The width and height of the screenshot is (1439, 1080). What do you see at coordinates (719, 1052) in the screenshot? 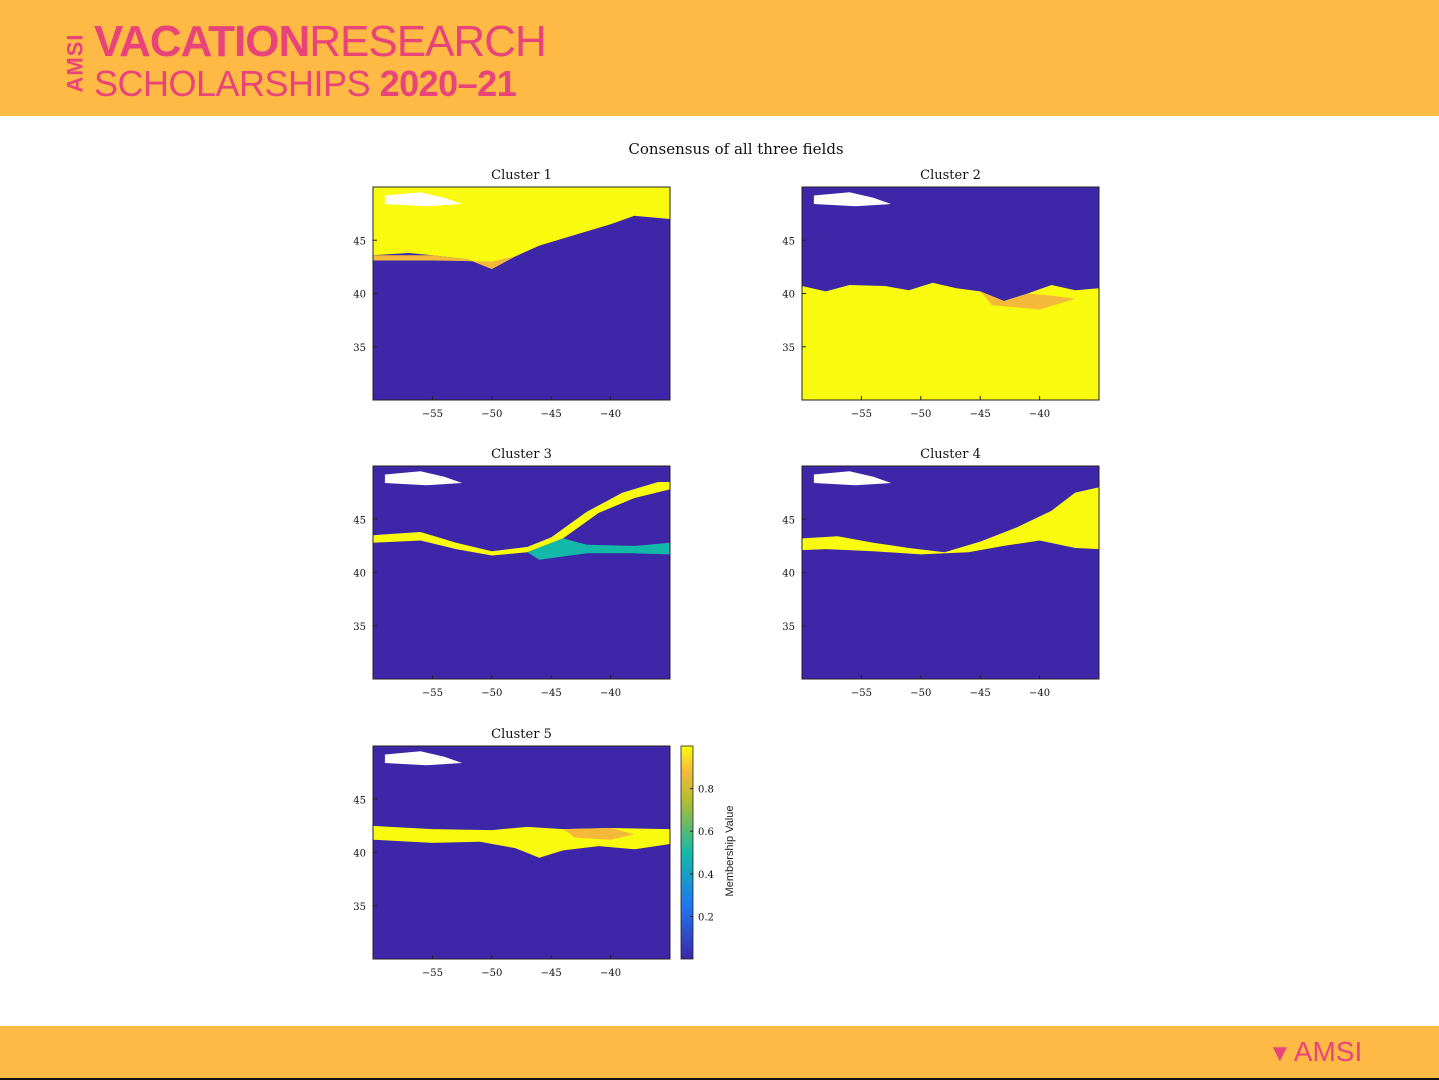
I see `footer-band` at bounding box center [719, 1052].